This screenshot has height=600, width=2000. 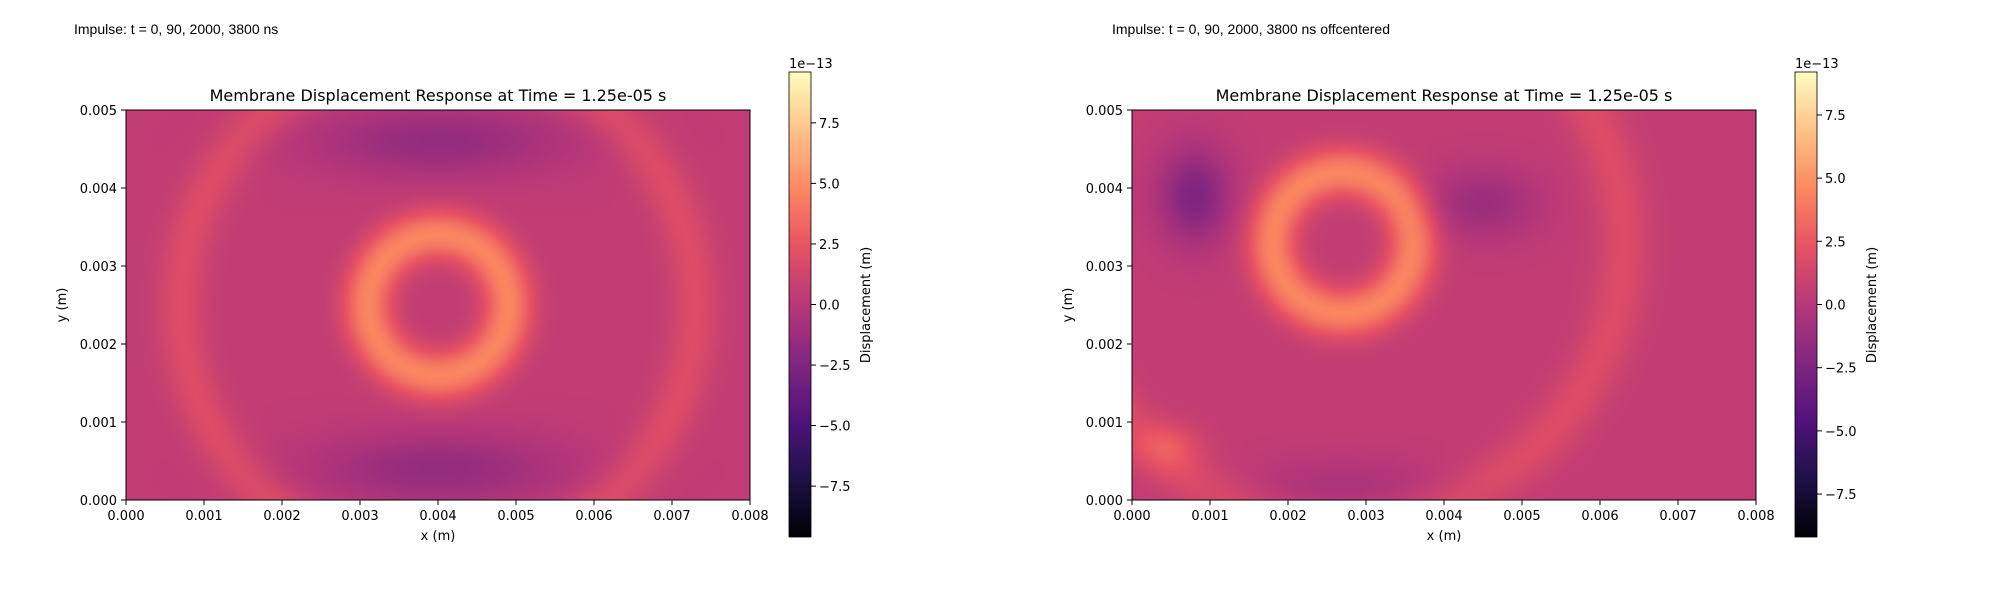 What do you see at coordinates (671, 516) in the screenshot?
I see `x-tick-label-left: 0.007` at bounding box center [671, 516].